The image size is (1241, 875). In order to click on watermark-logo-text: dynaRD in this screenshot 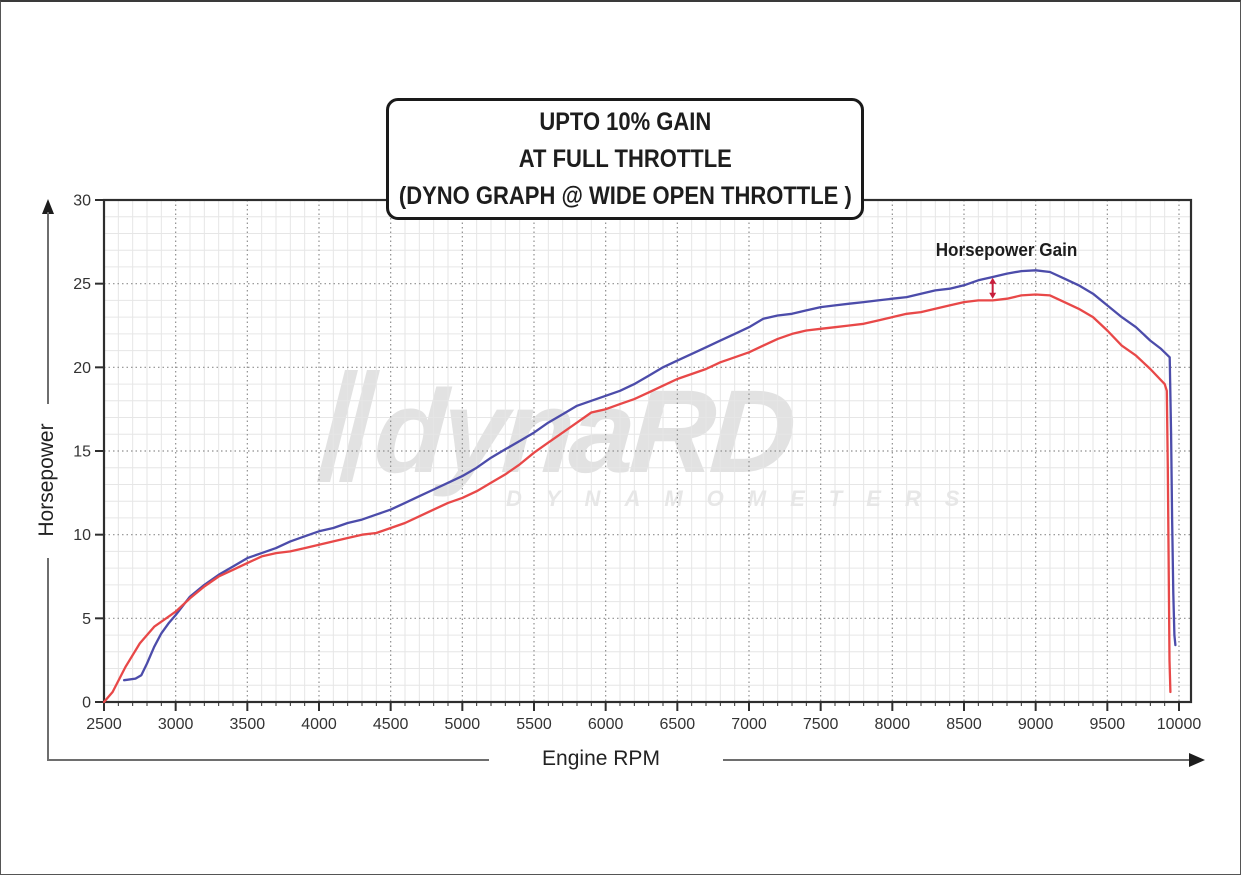, I will do `click(583, 432)`.